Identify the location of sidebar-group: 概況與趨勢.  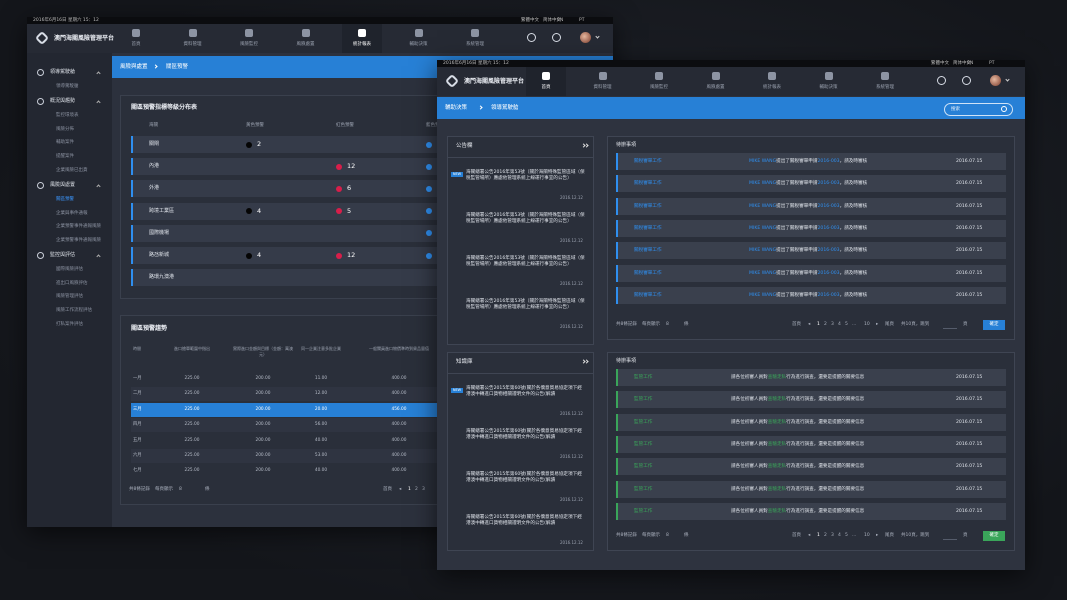
(63, 101).